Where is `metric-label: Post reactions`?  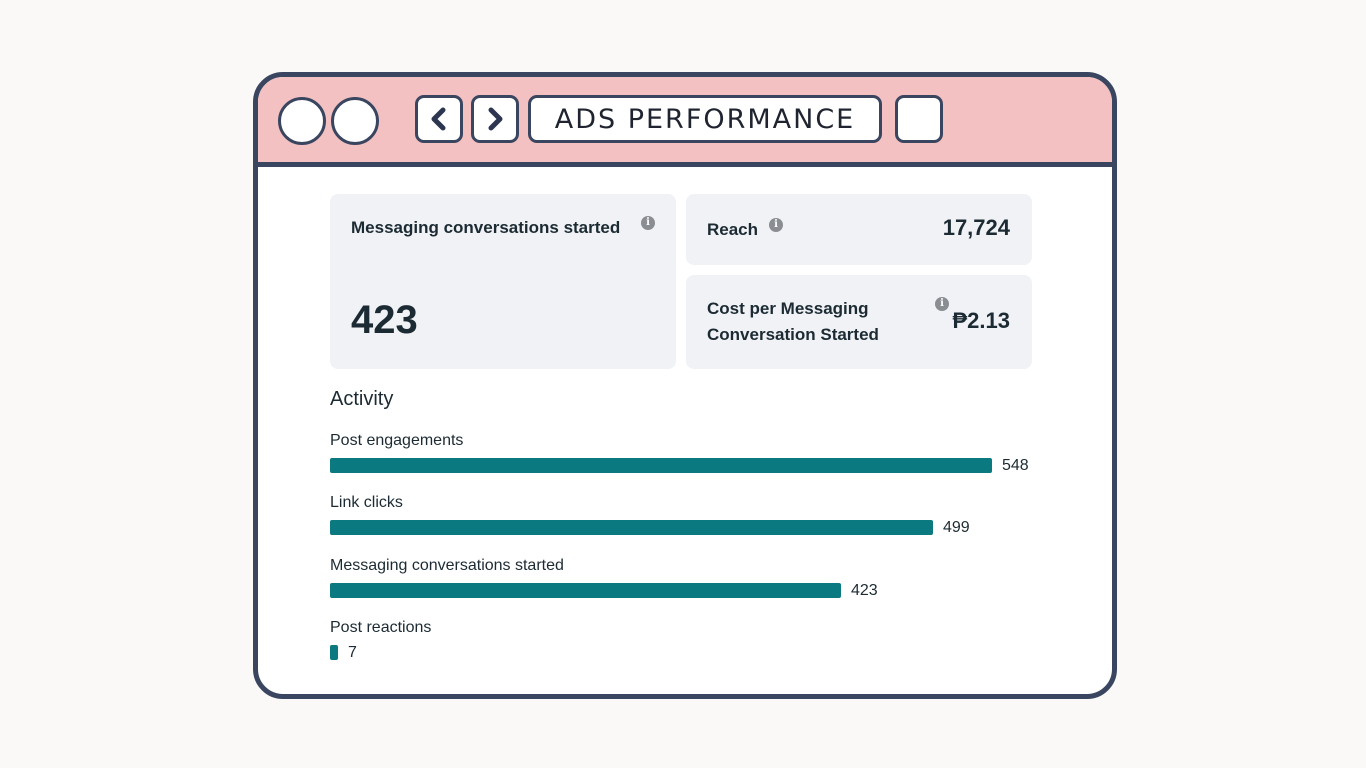 metric-label: Post reactions is located at coordinates (381, 627).